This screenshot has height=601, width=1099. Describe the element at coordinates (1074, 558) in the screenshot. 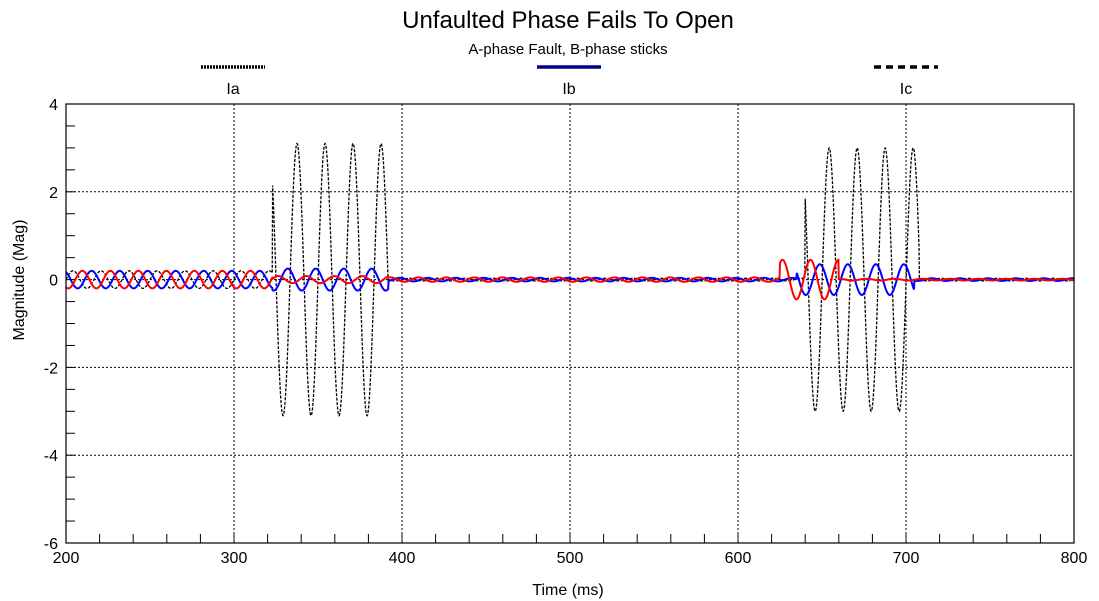

I see `x-tick-label: 800` at that location.